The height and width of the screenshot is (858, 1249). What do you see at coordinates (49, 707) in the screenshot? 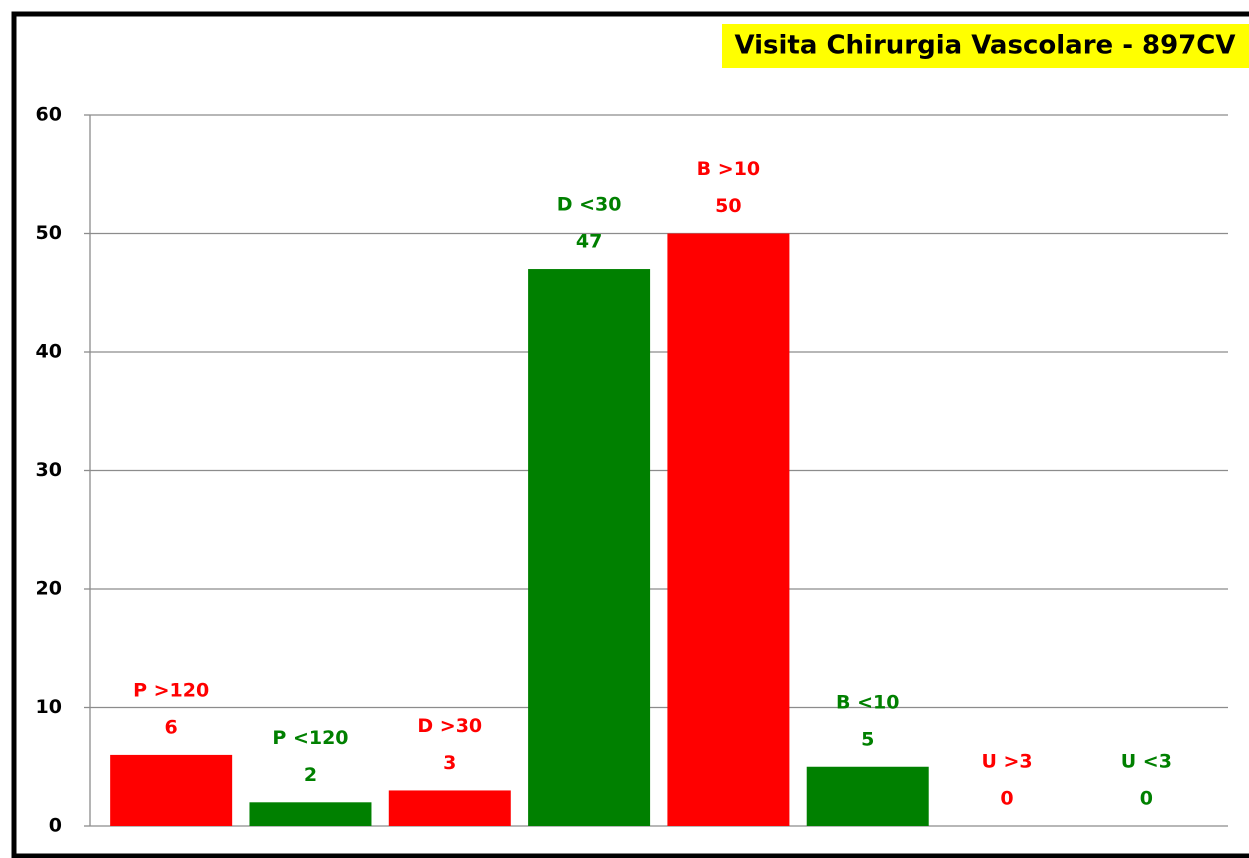
I see `y-tick-label: 10` at bounding box center [49, 707].